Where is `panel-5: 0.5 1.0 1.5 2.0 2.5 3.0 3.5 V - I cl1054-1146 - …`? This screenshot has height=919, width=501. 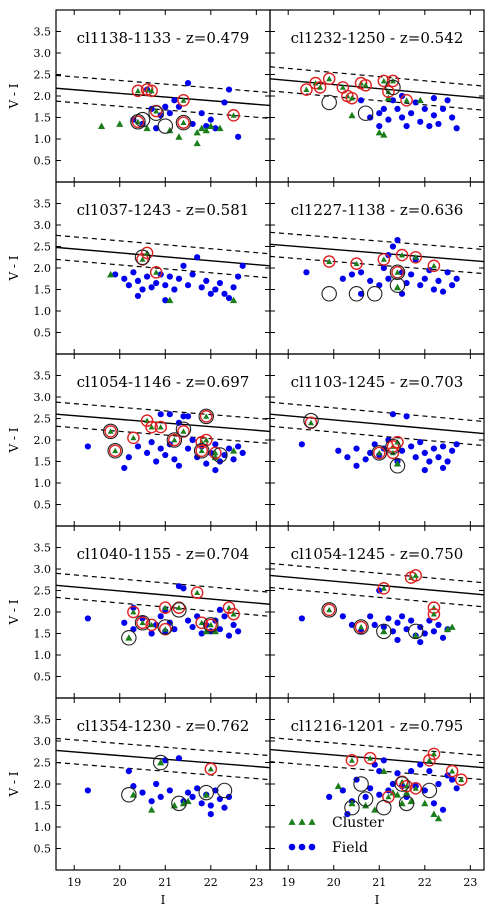
panel-5: 0.5 1.0 1.5 2.0 2.5 3.0 3.5 V - I cl1054-1146 - … is located at coordinates (139, 440).